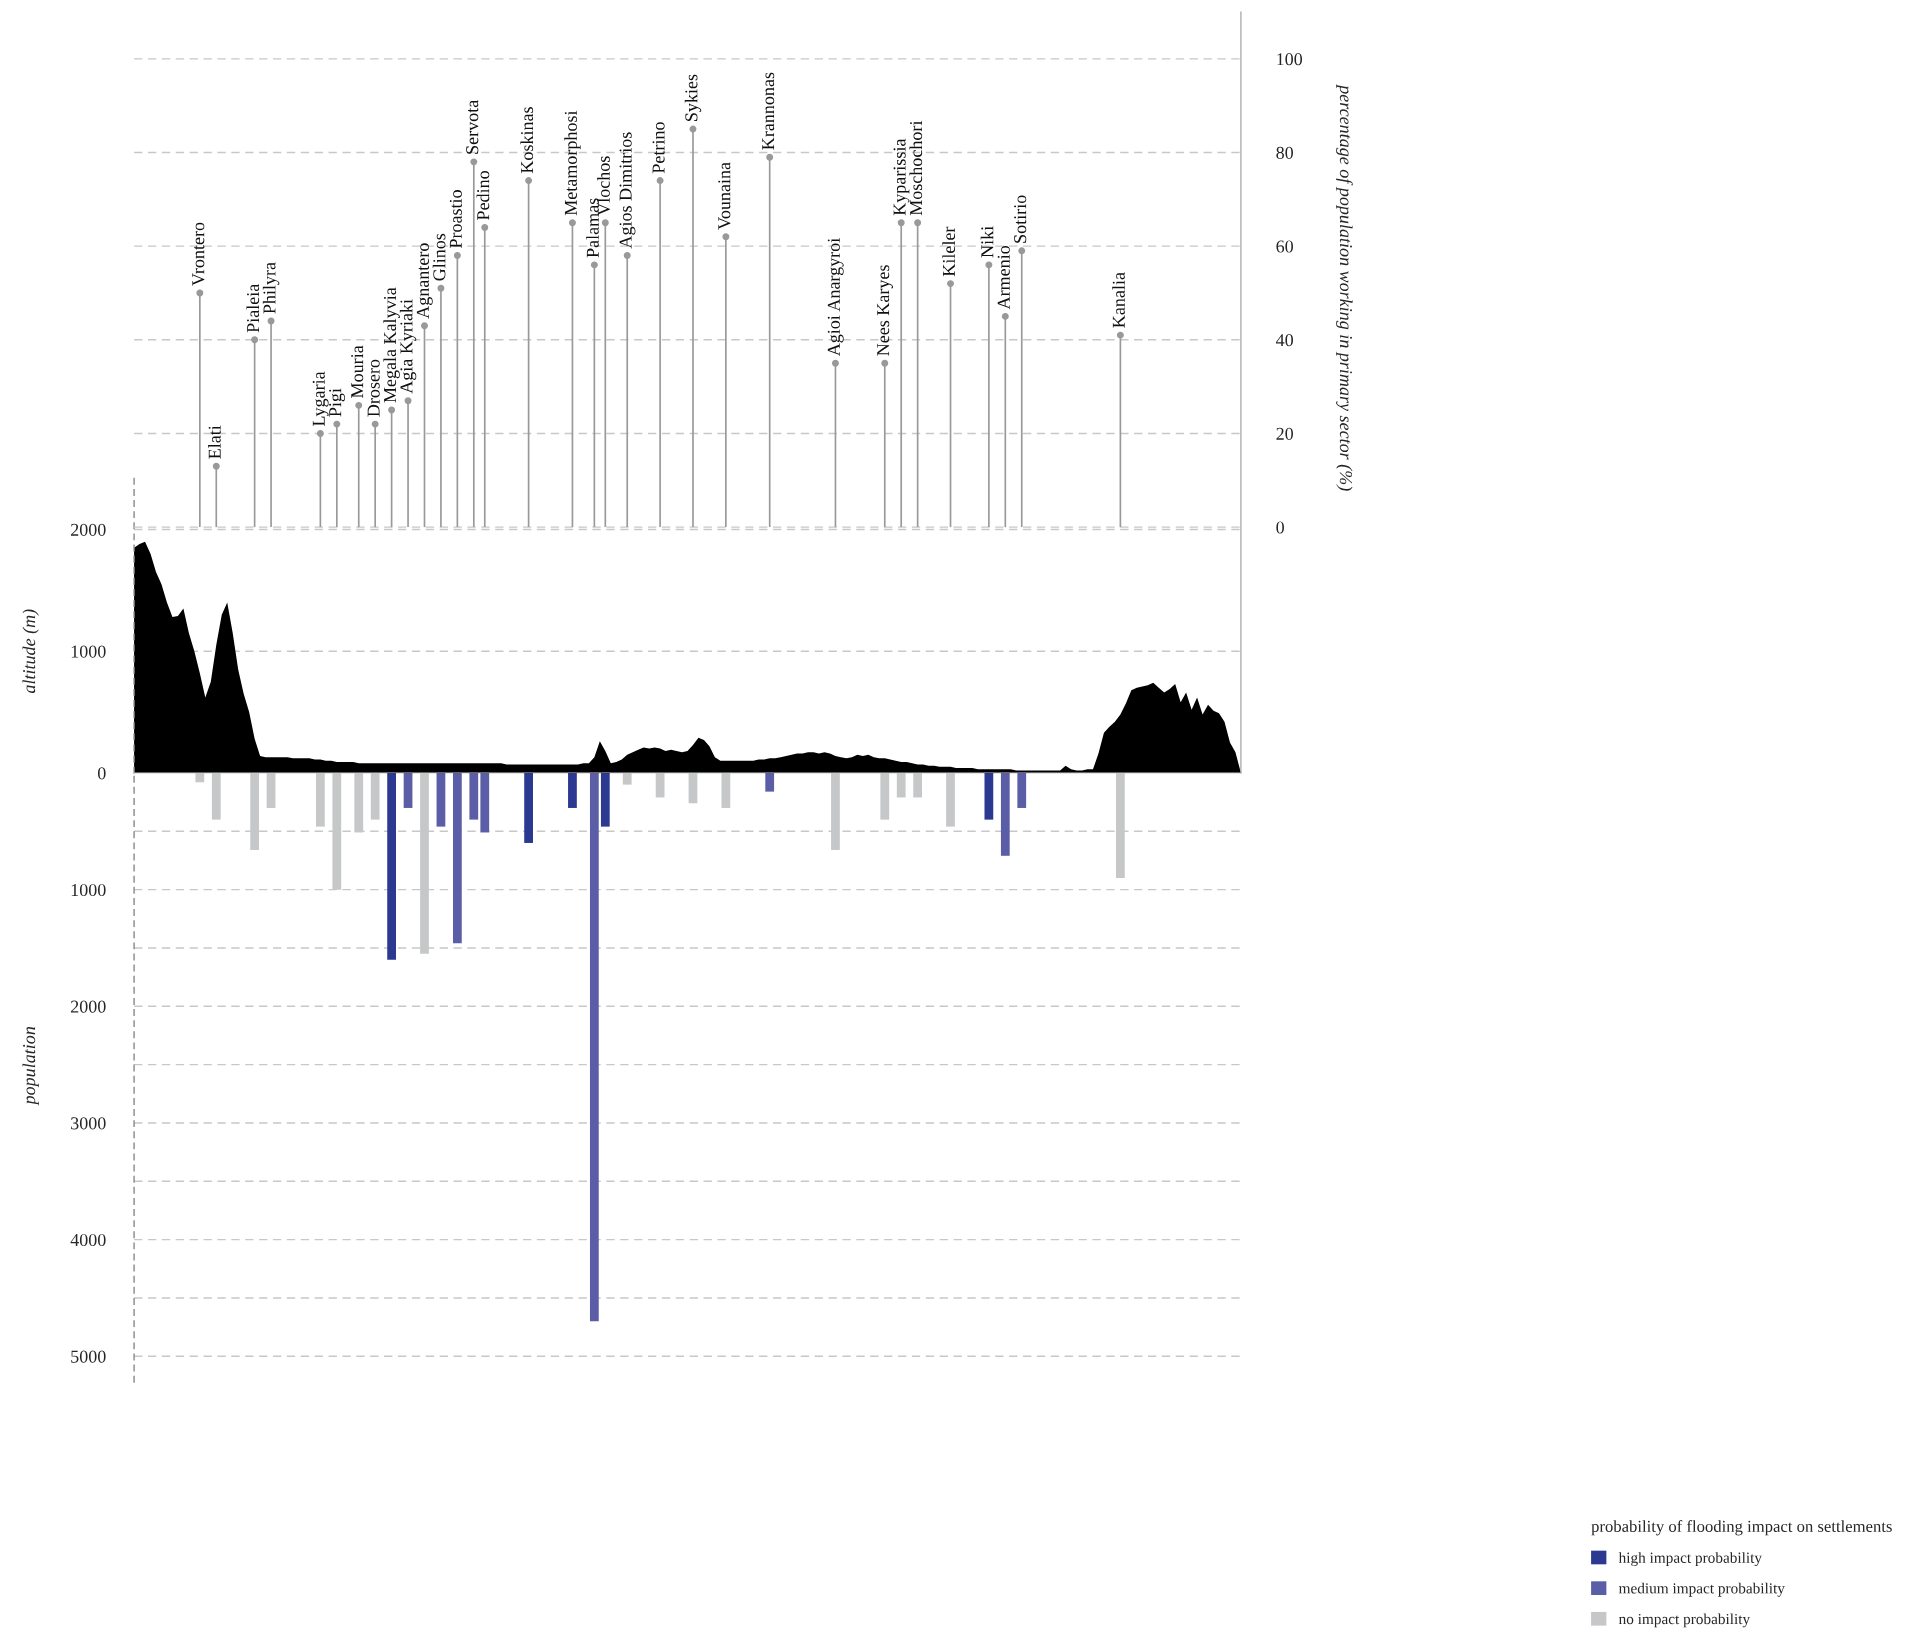  Describe the element at coordinates (527, 140) in the screenshot. I see `x-tick-label: Koskinas` at that location.